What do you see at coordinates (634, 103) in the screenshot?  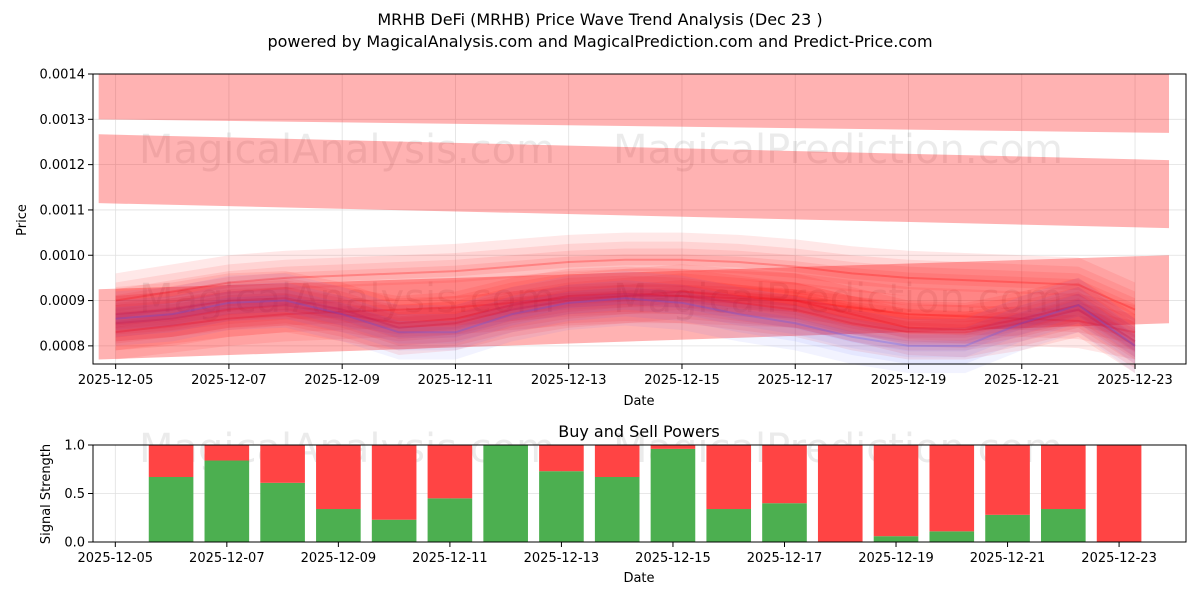 I see `upper-wave-band` at bounding box center [634, 103].